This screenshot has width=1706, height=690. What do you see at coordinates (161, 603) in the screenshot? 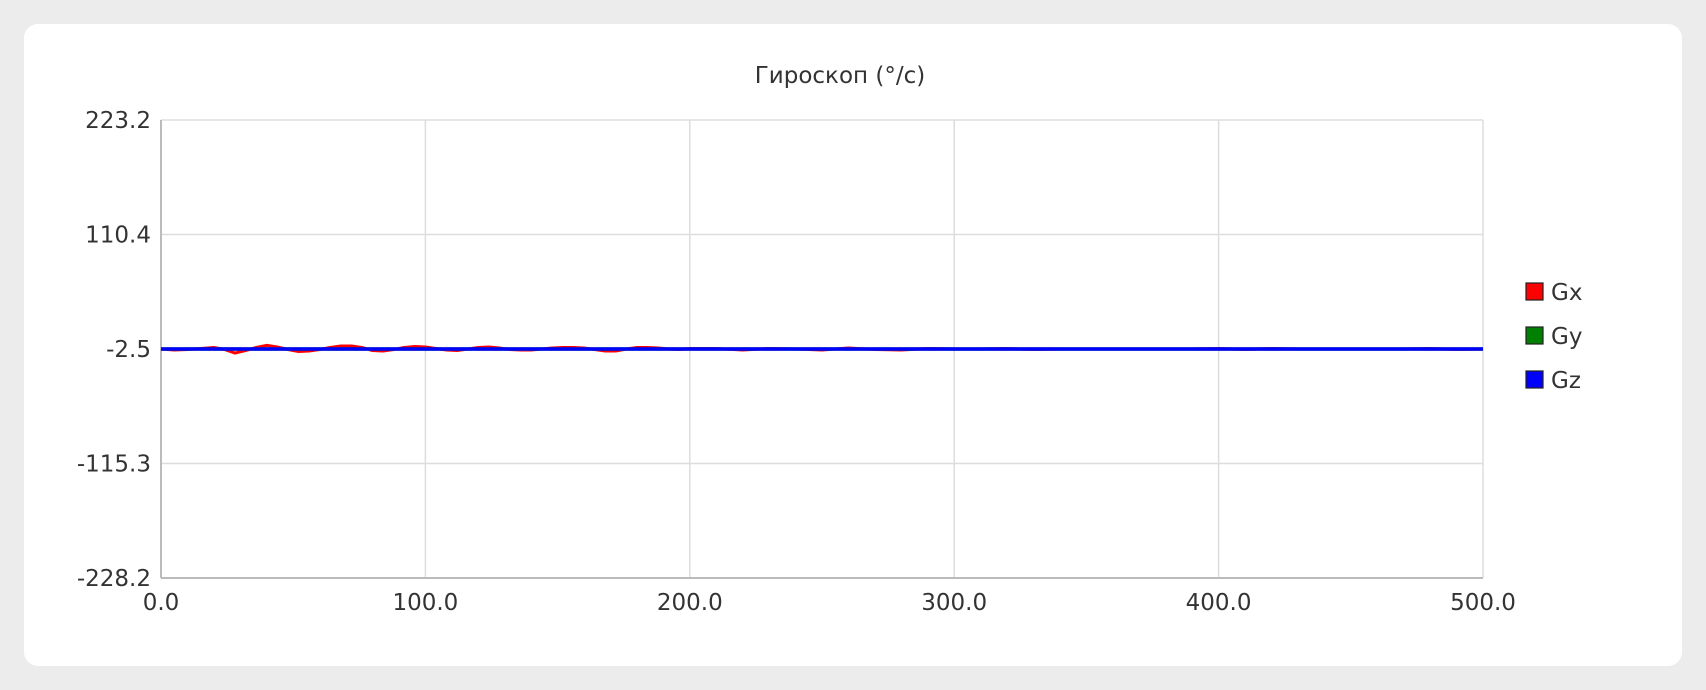
I see `x-tick-label: 0.0` at bounding box center [161, 603].